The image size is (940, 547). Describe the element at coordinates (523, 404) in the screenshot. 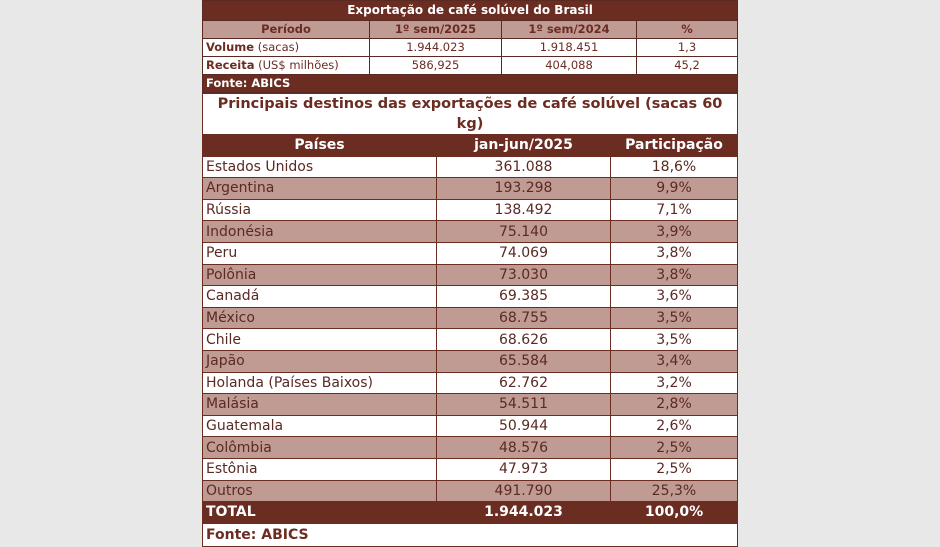

I see `volume-cell: 54.511` at that location.